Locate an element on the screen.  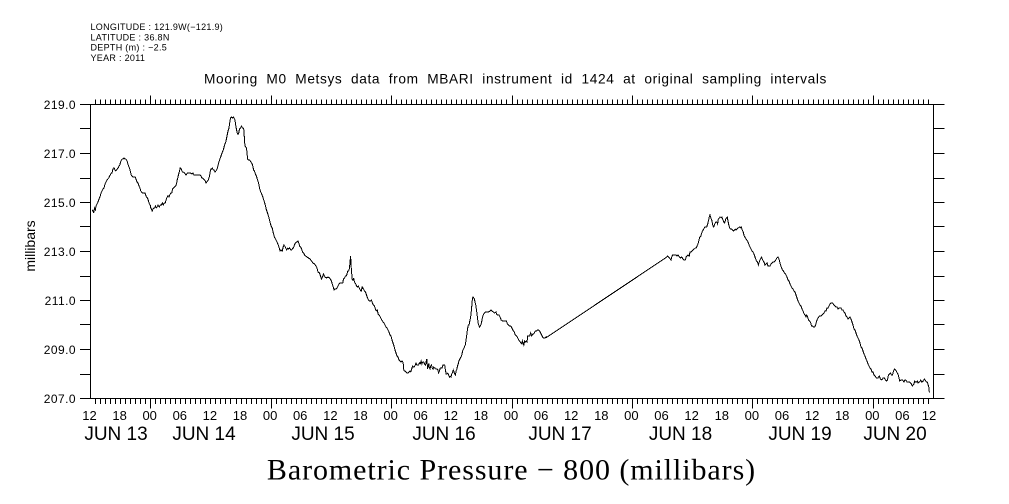
svg-text: LONGITUDE : 121.9W(−121.9) is located at coordinates (157, 27).